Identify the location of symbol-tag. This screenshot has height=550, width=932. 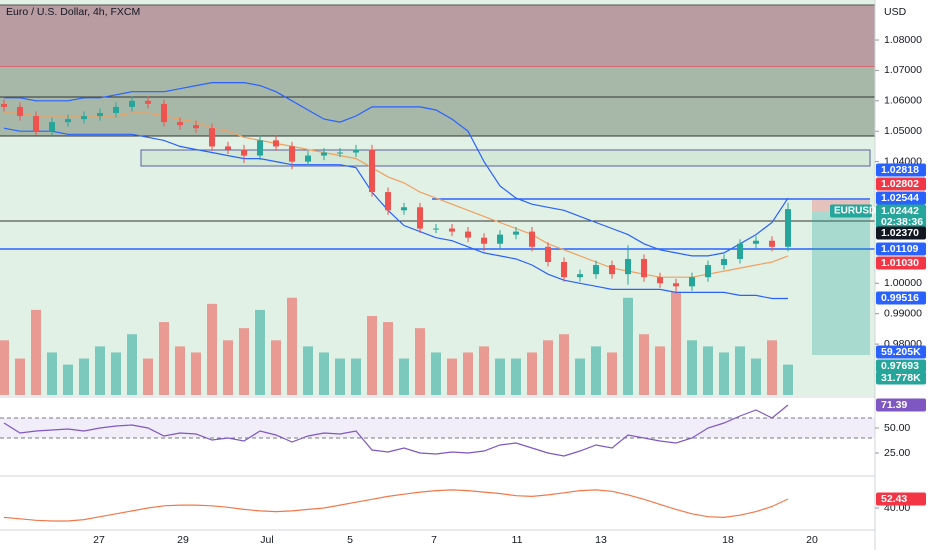
(851, 211).